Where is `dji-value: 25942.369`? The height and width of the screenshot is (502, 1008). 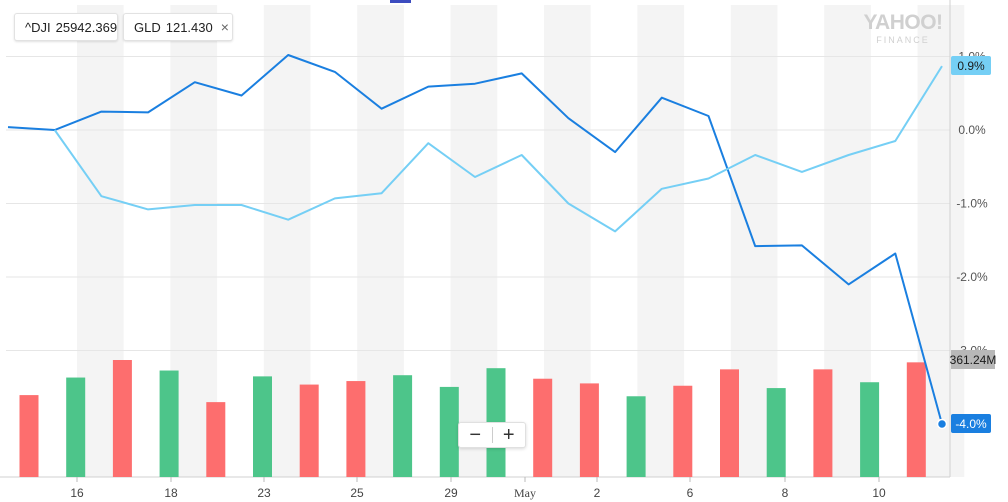
dji-value: 25942.369 is located at coordinates (86, 27).